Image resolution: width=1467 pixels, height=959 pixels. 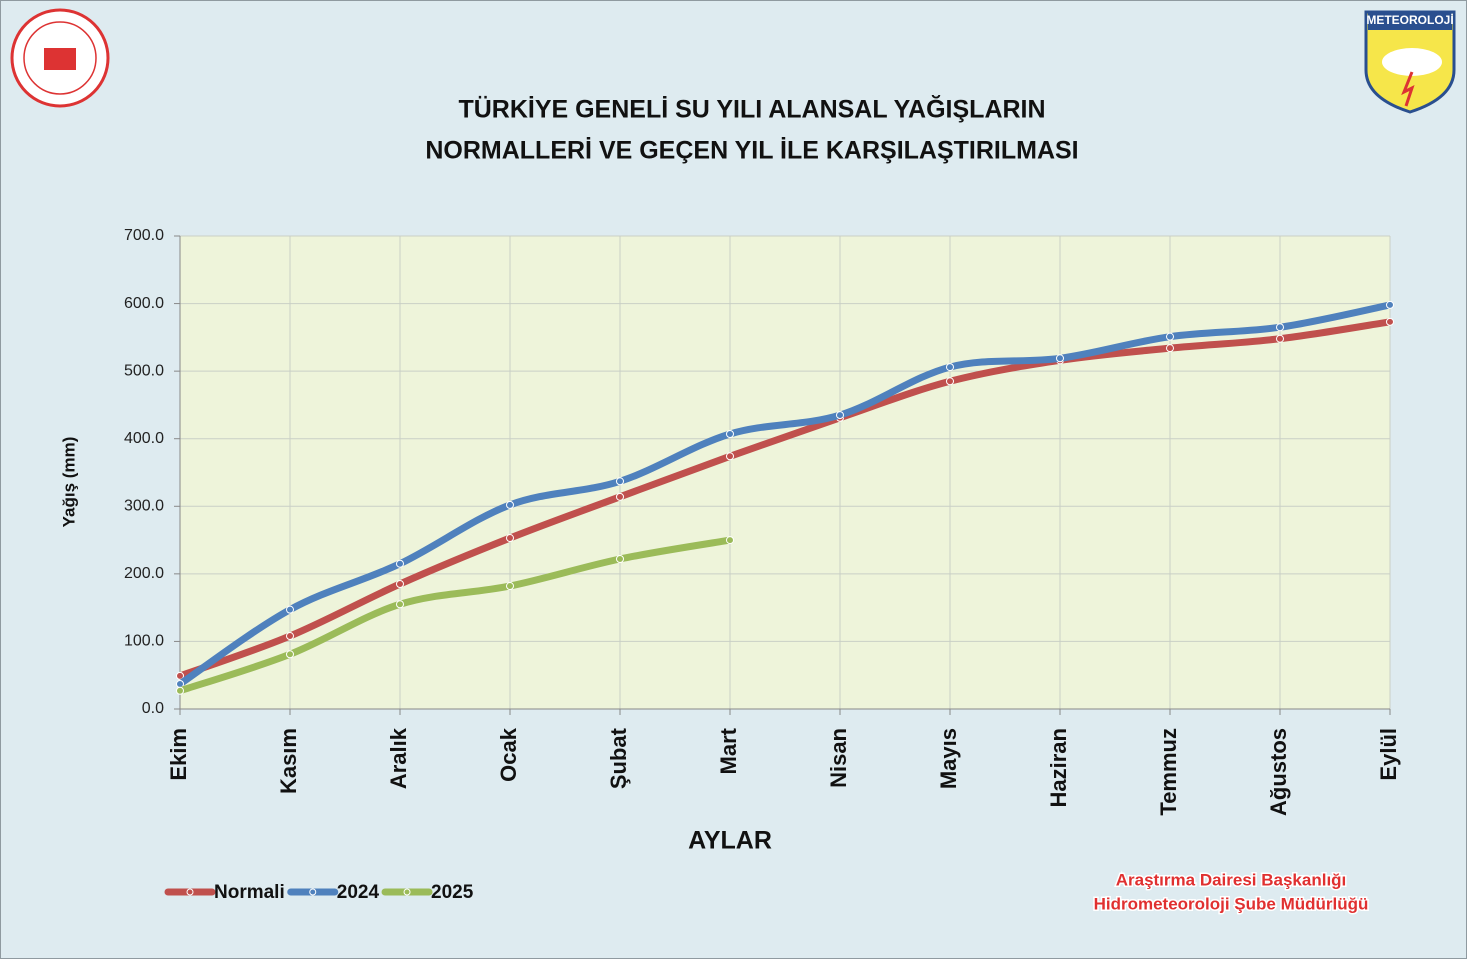 I want to click on y-tick-label: 700.0, so click(x=144, y=235).